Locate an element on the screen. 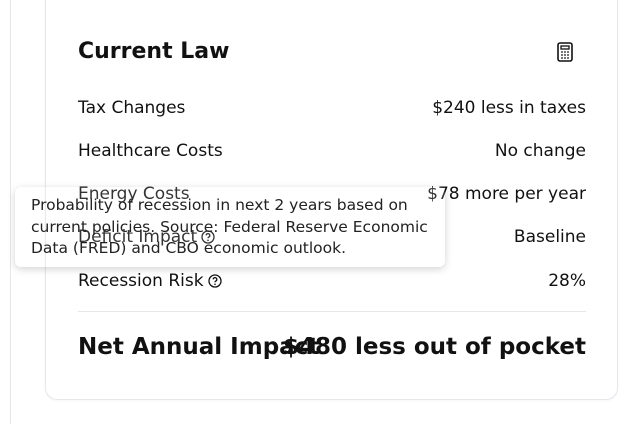  row-label: Energy Costs is located at coordinates (134, 194).